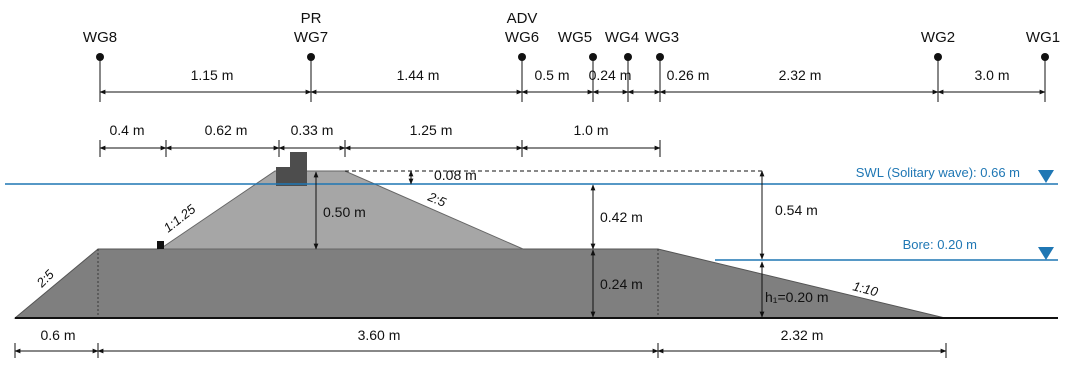 The height and width of the screenshot is (369, 1065). What do you see at coordinates (379, 335) in the screenshot?
I see `base-width-middle: 3.60 m` at bounding box center [379, 335].